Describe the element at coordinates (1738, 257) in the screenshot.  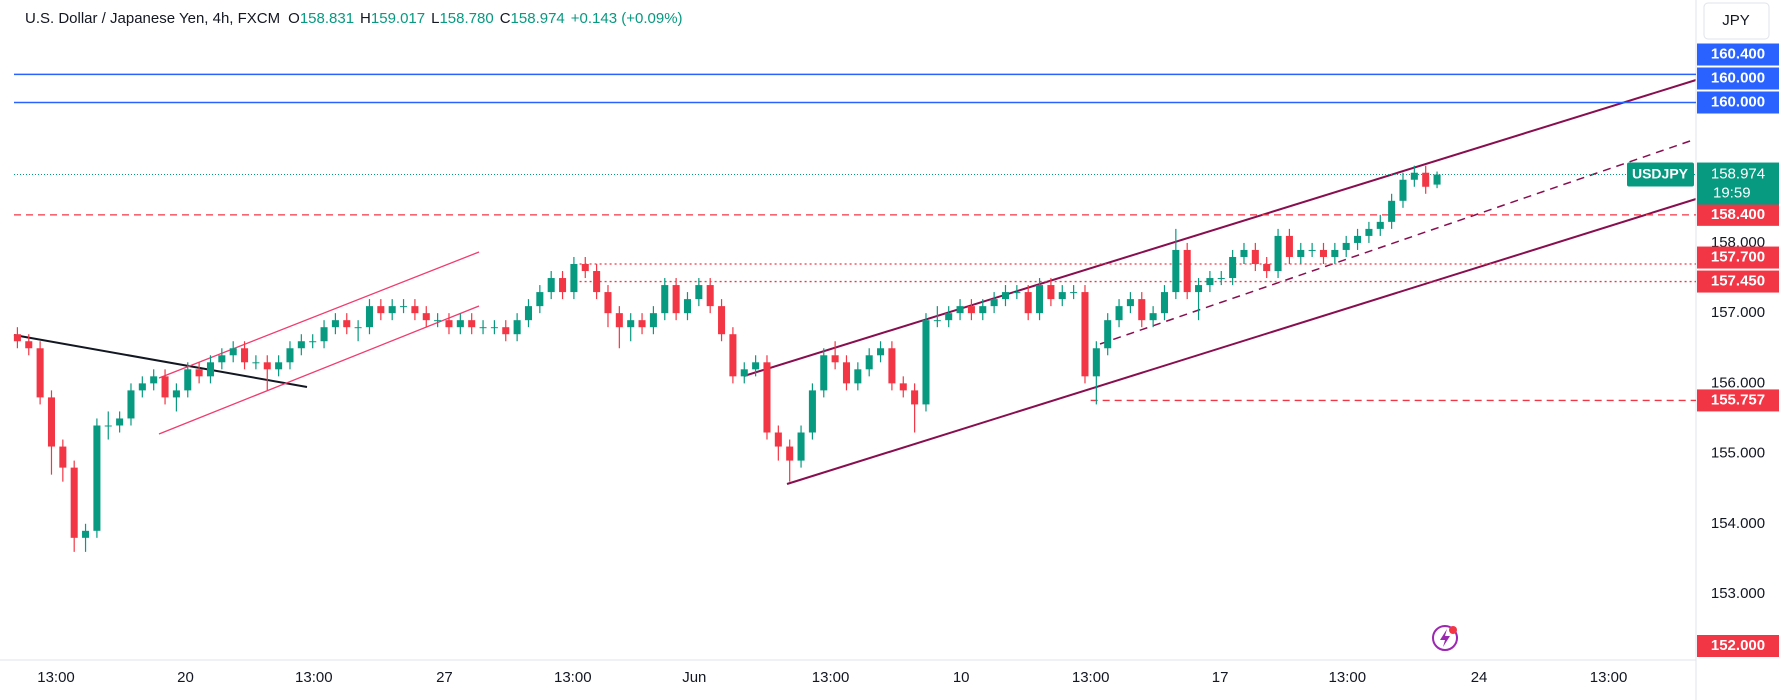
I see `price-label: 157.700` at that location.